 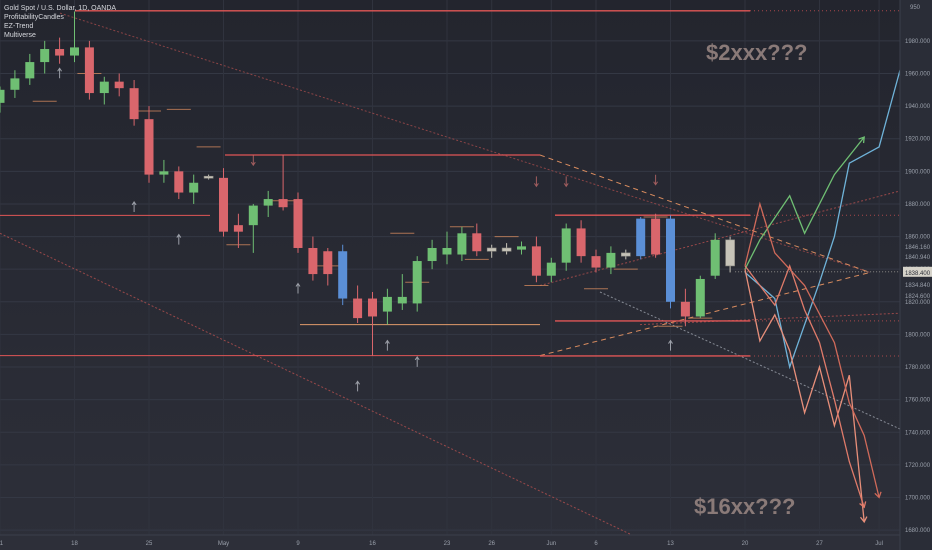 I want to click on y-tick-label: 1880.000, so click(x=918, y=205).